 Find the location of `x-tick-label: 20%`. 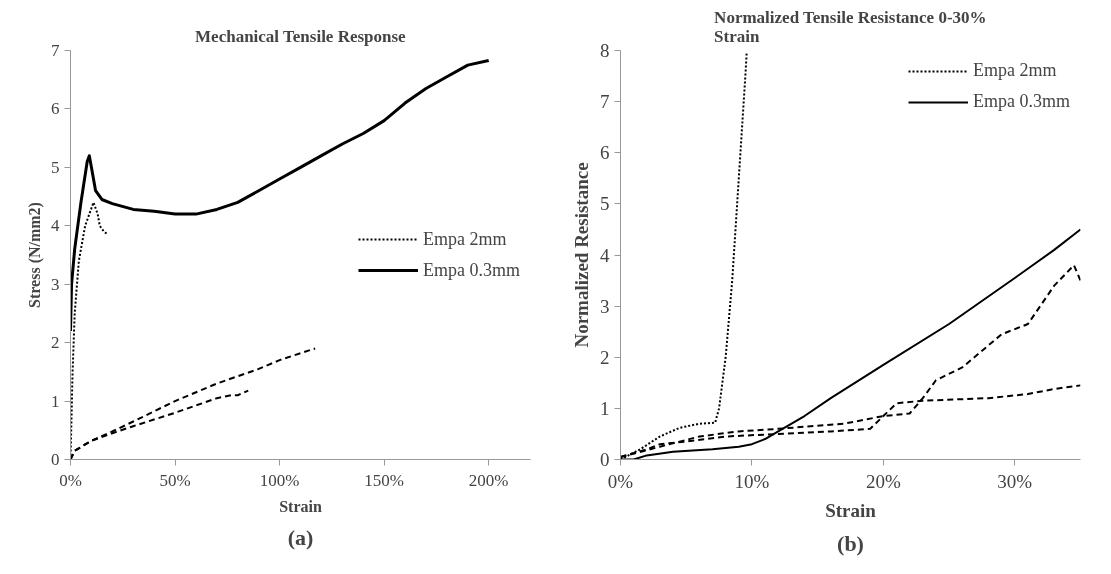

x-tick-label: 20% is located at coordinates (883, 481).